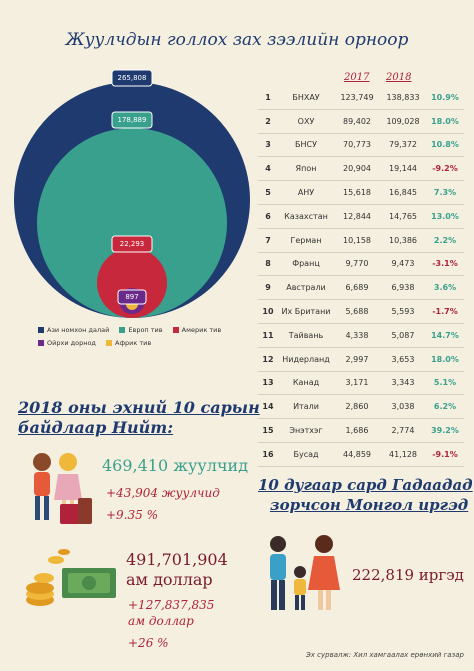  Describe the element at coordinates (305, 572) in the screenshot. I see `mongolian-family-icon` at that location.